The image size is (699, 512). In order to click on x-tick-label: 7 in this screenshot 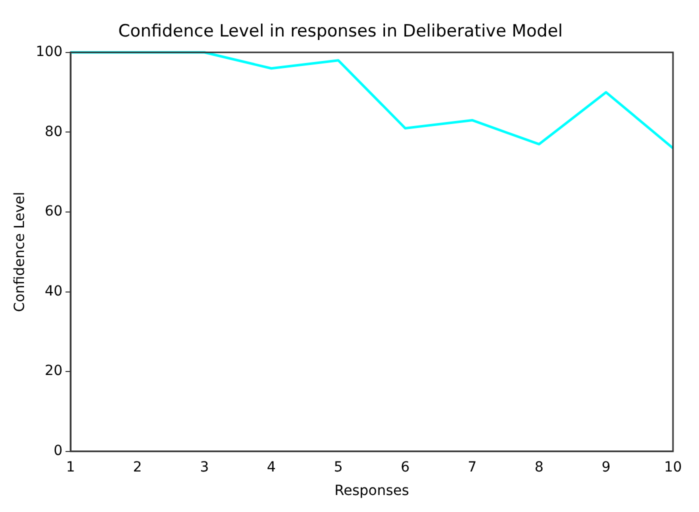, I will do `click(472, 467)`.